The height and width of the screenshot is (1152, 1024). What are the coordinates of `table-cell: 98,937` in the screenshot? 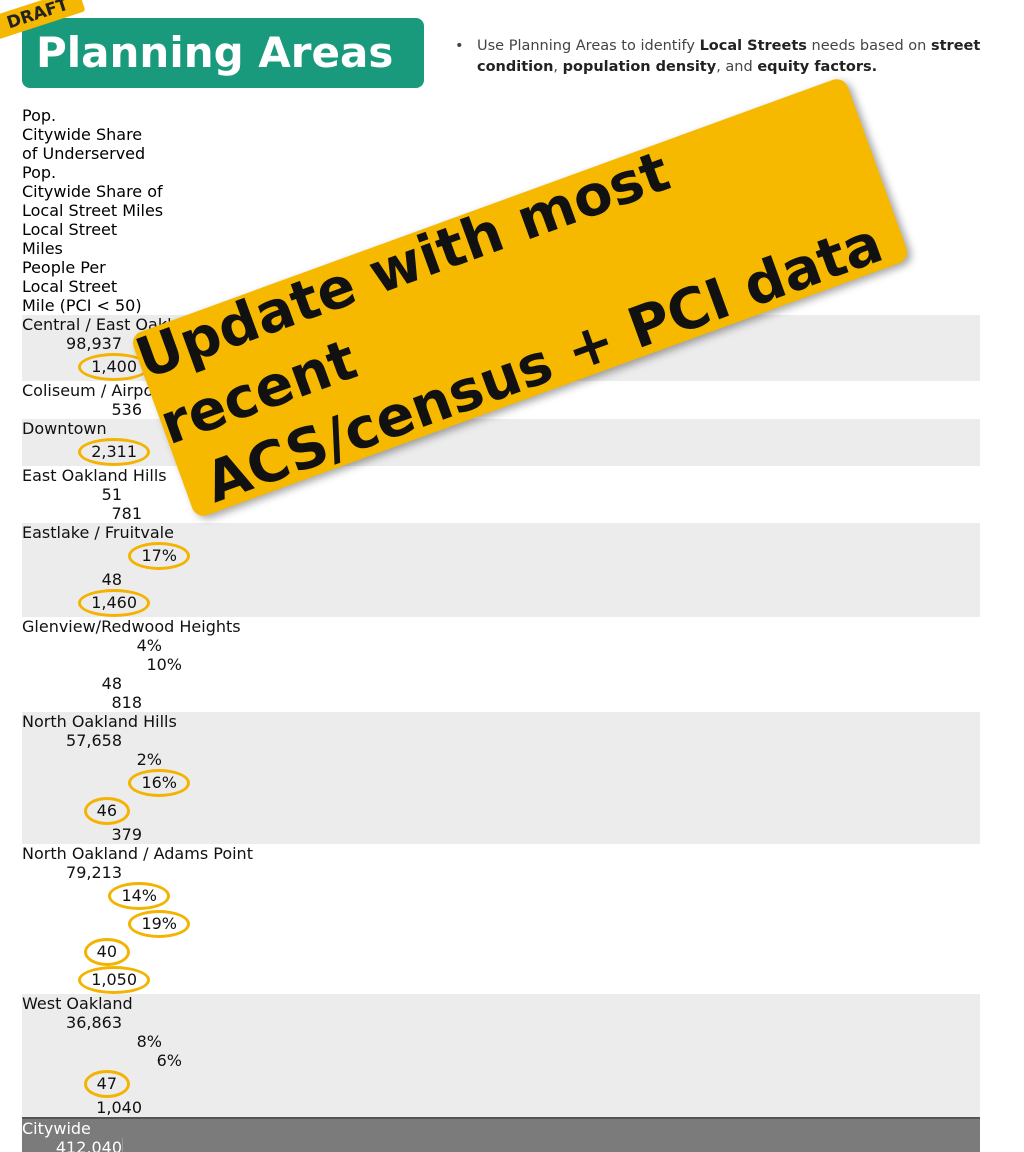 It's located at (72, 343).